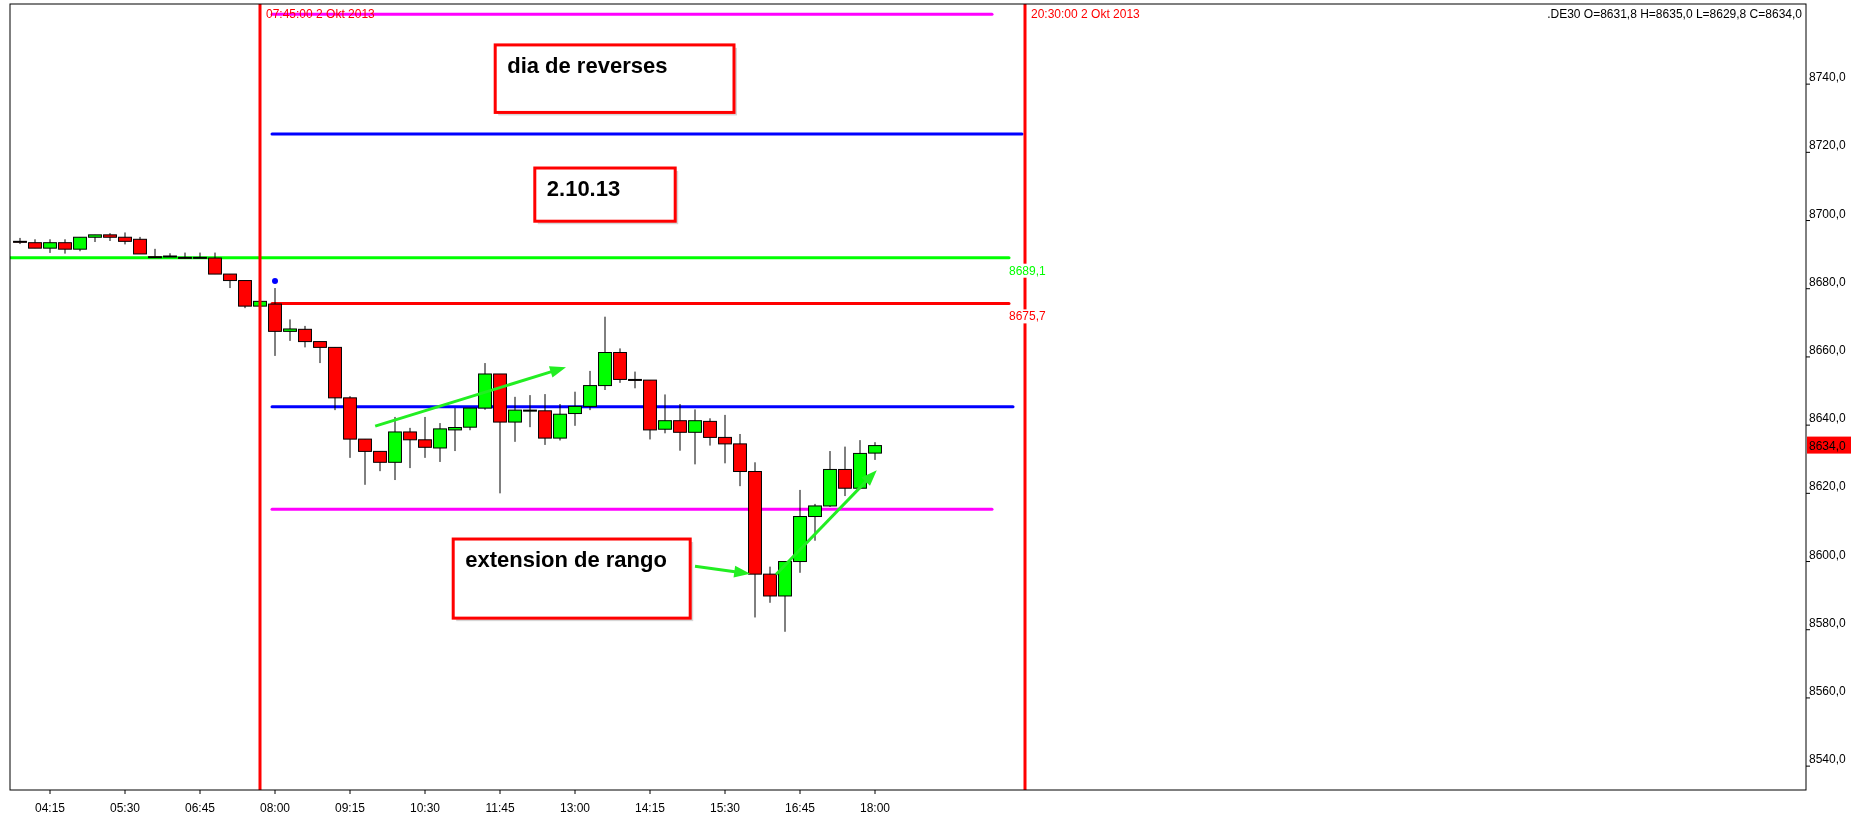 This screenshot has height=820, width=1857. What do you see at coordinates (725, 808) in the screenshot?
I see `x-tick-label: 15:30` at bounding box center [725, 808].